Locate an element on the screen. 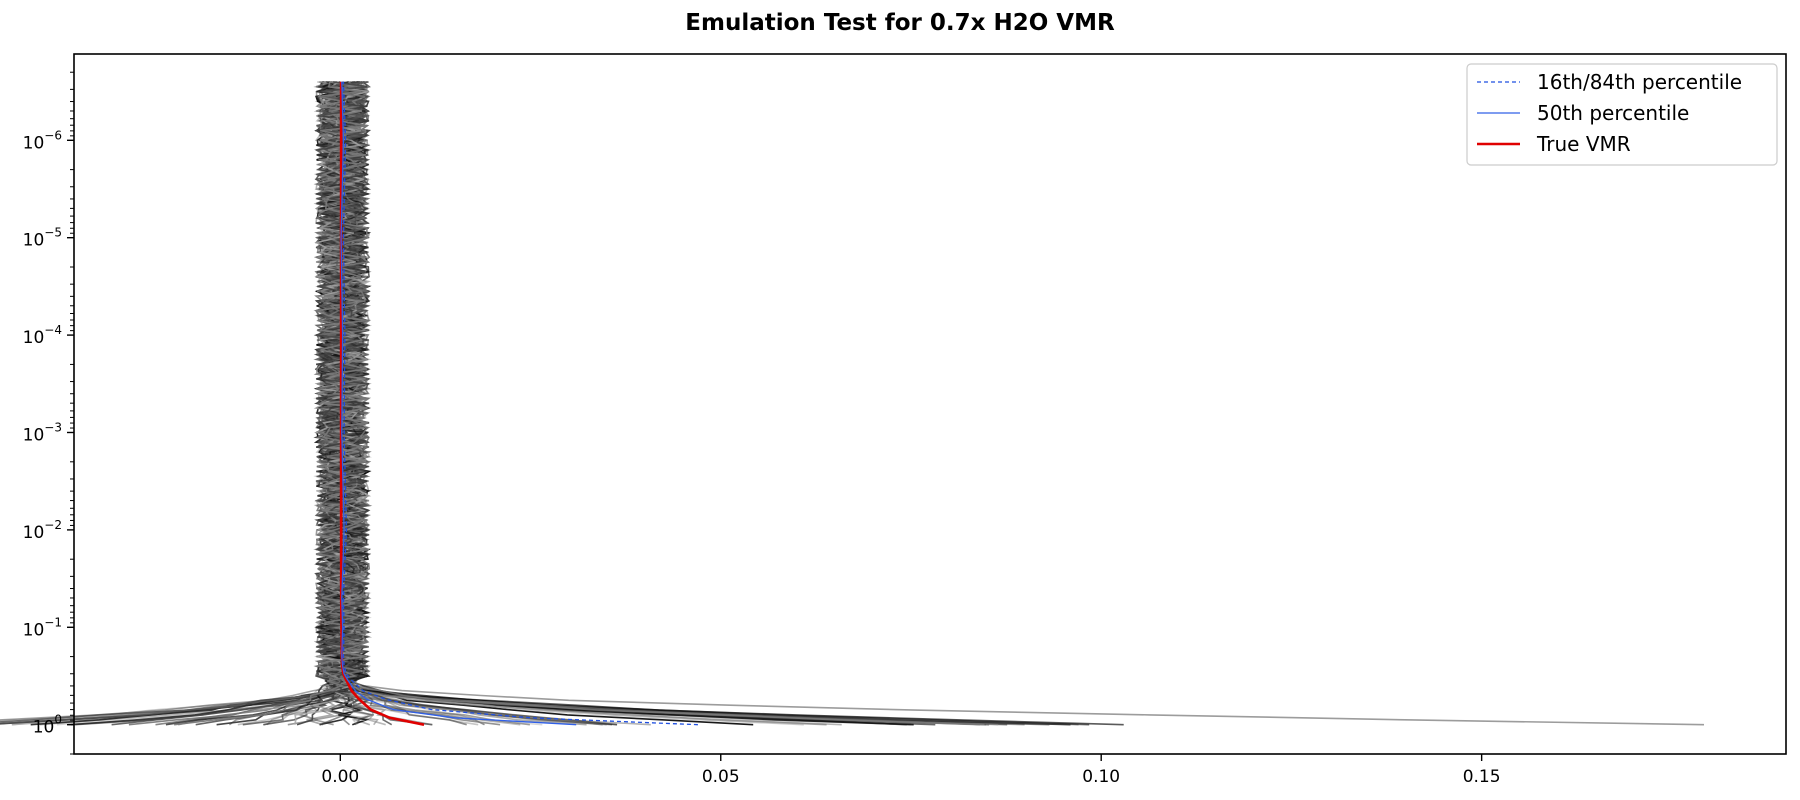 The height and width of the screenshot is (800, 1800). y-tick-label: 10⁻¹ is located at coordinates (42, 627).